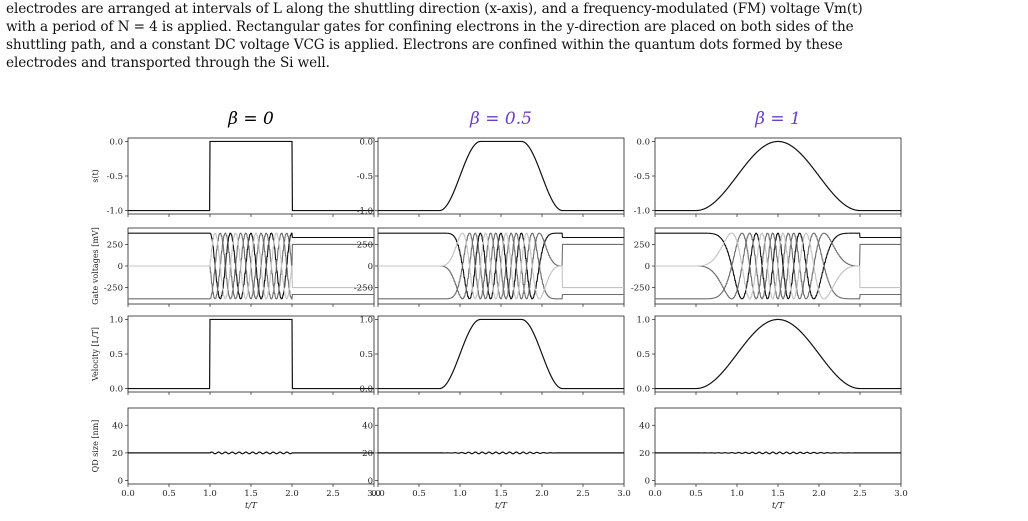  What do you see at coordinates (500, 119) in the screenshot?
I see `panel-title: β = 0.5` at bounding box center [500, 119].